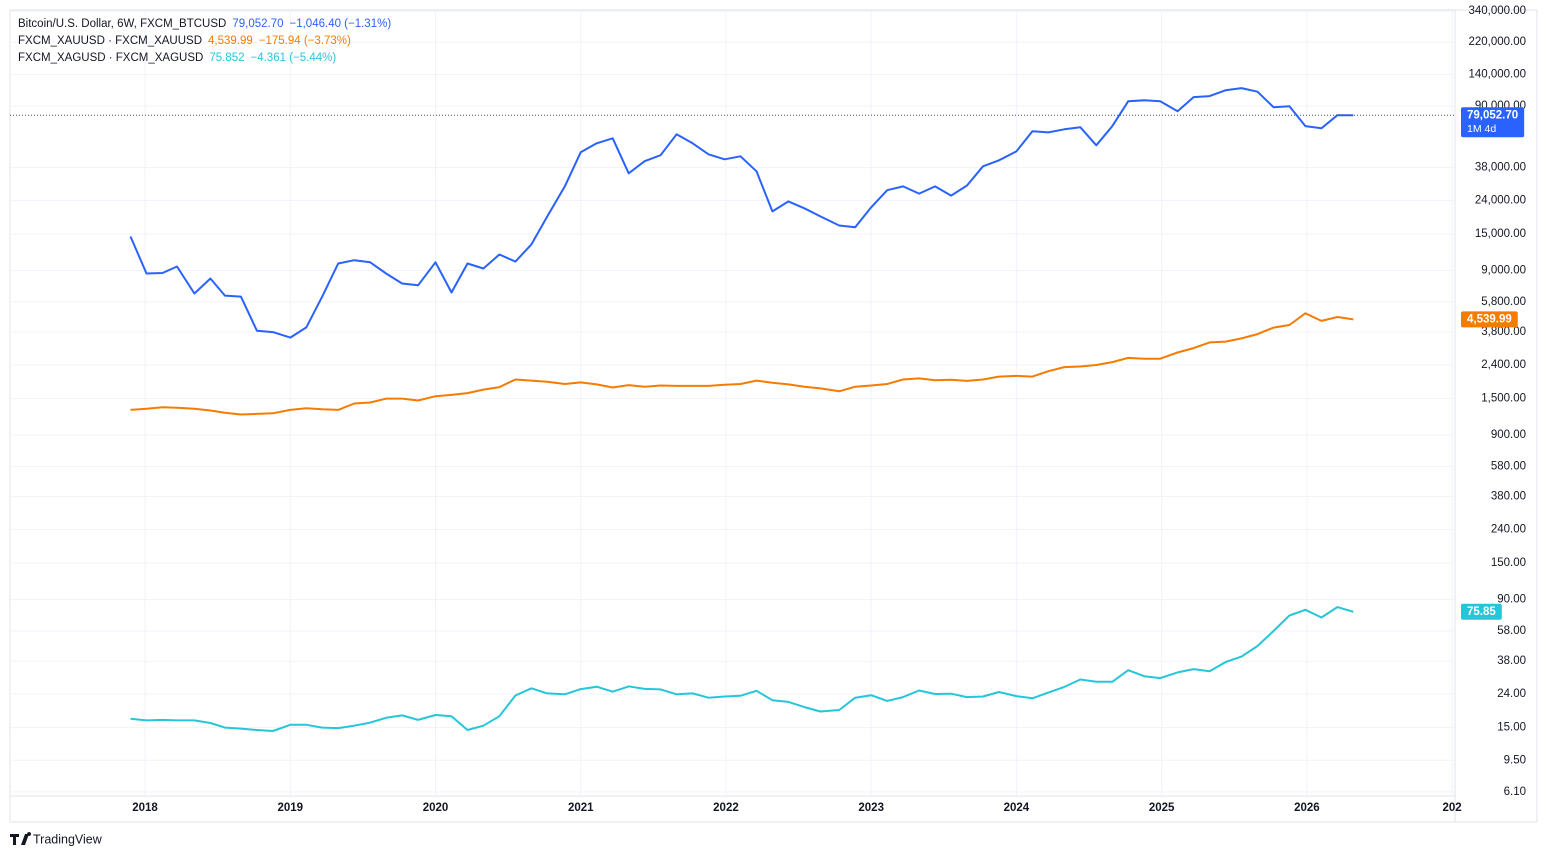 The image size is (1548, 858). Describe the element at coordinates (871, 808) in the screenshot. I see `x-tick-label: 2023` at that location.